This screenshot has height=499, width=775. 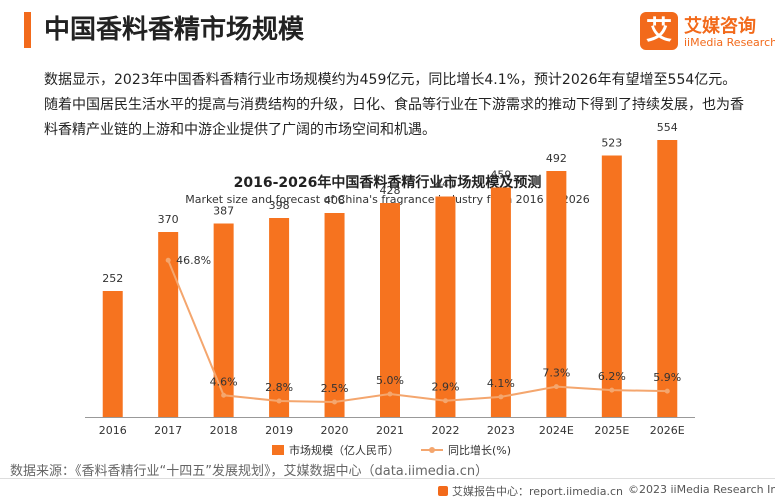 What do you see at coordinates (390, 394) in the screenshot?
I see `growth-point-2021` at bounding box center [390, 394].